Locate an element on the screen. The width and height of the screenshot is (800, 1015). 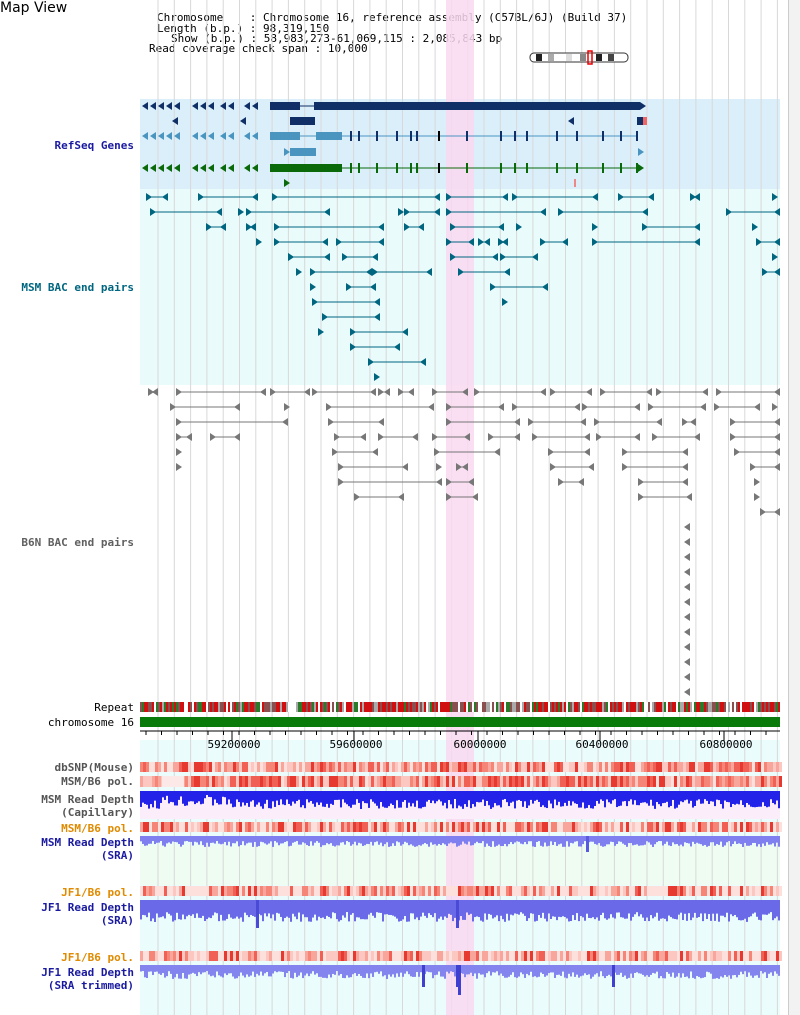
msm-bac-label: MSM BAC end pairs is located at coordinates (77, 287).